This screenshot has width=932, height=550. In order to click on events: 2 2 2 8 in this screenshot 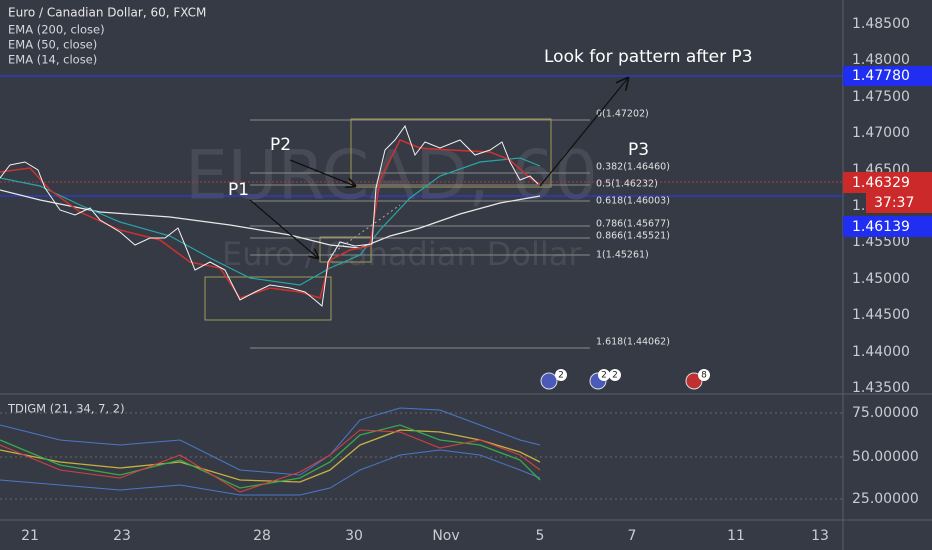, I will do `click(625, 379)`.